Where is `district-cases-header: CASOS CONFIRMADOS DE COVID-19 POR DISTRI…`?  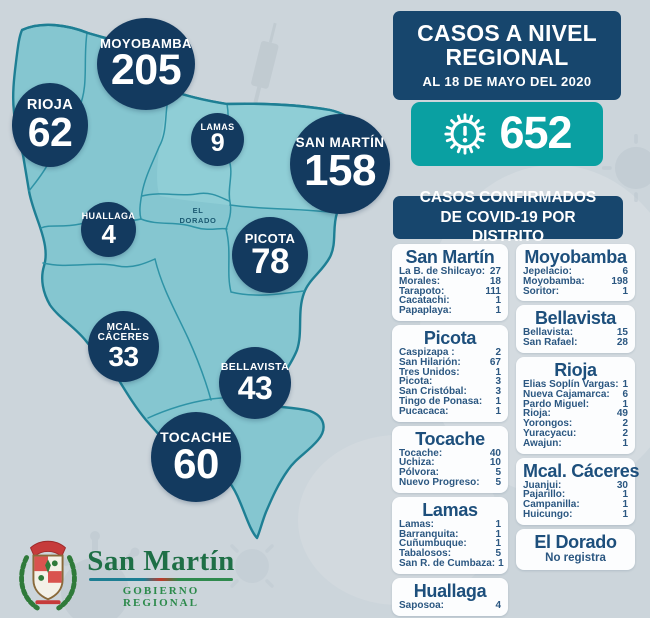 district-cases-header: CASOS CONFIRMADOS DE COVID-19 POR DISTRI… is located at coordinates (508, 217).